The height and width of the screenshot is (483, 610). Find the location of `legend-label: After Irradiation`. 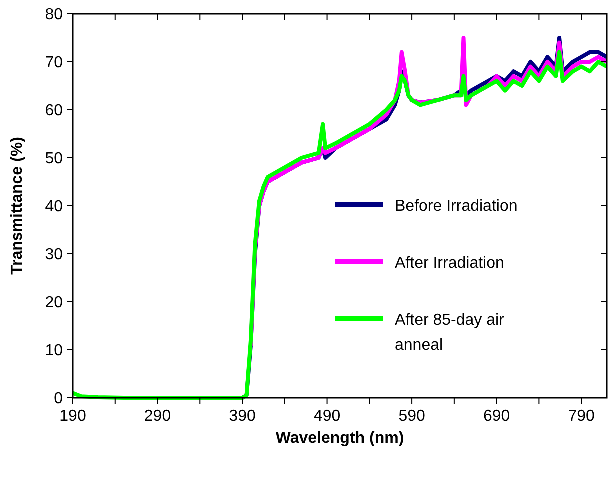

legend-label: After Irradiation is located at coordinates (449, 263).